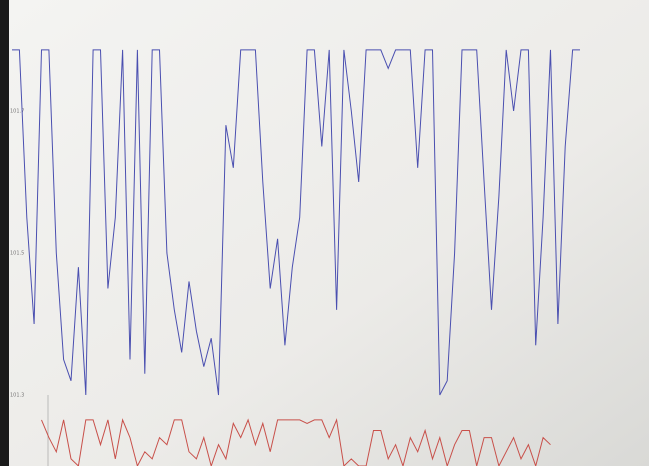 This screenshot has height=466, width=649. I want to click on series-line, so click(296, 442).